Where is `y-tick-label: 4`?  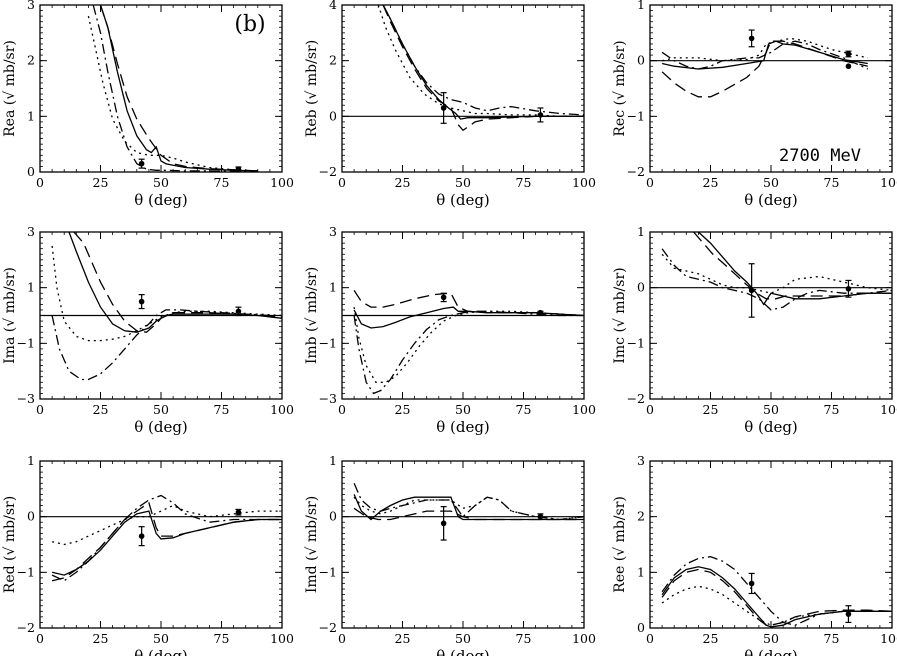 y-tick-label: 4 is located at coordinates (333, 6).